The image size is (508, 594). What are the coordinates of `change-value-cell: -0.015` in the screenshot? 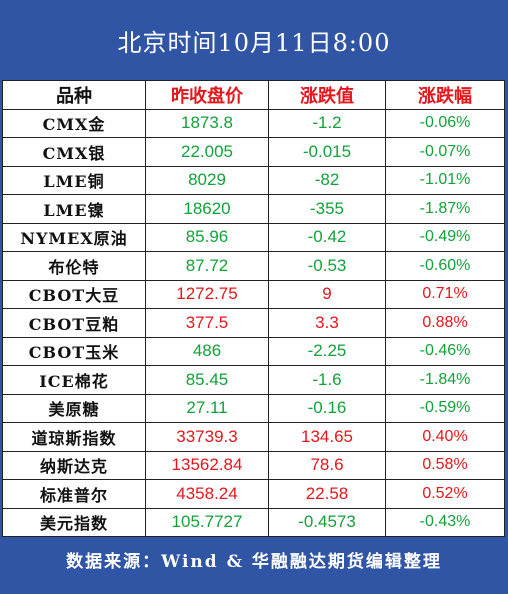 It's located at (327, 152).